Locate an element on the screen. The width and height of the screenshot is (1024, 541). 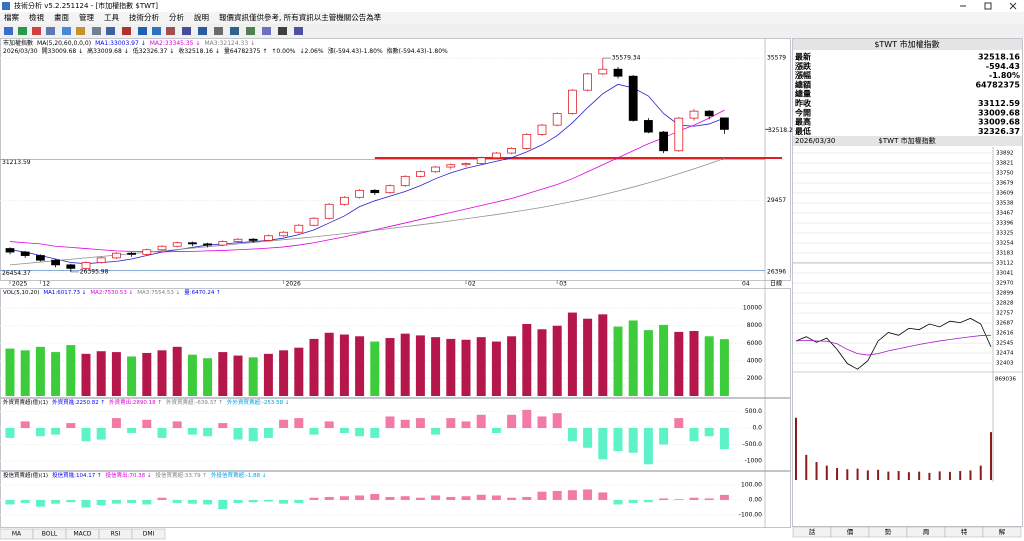
close-button is located at coordinates (1013, 6).